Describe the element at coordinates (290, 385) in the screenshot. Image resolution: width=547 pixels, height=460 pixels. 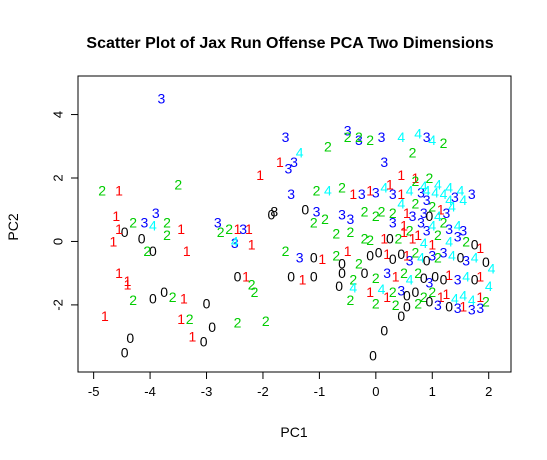
I see `x-axis: -5 -4 -3 -2 -1 0 1 2` at that location.